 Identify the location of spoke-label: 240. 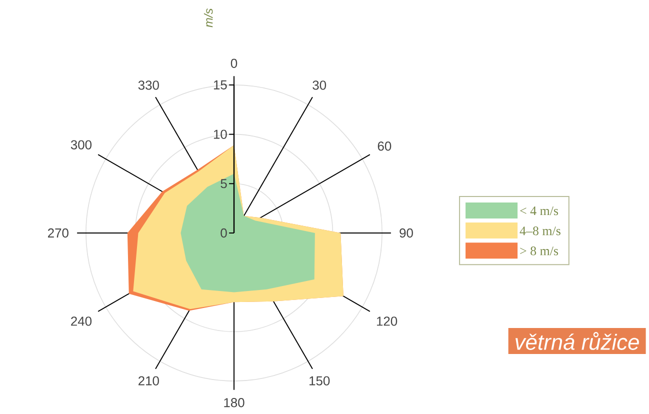
(81, 321).